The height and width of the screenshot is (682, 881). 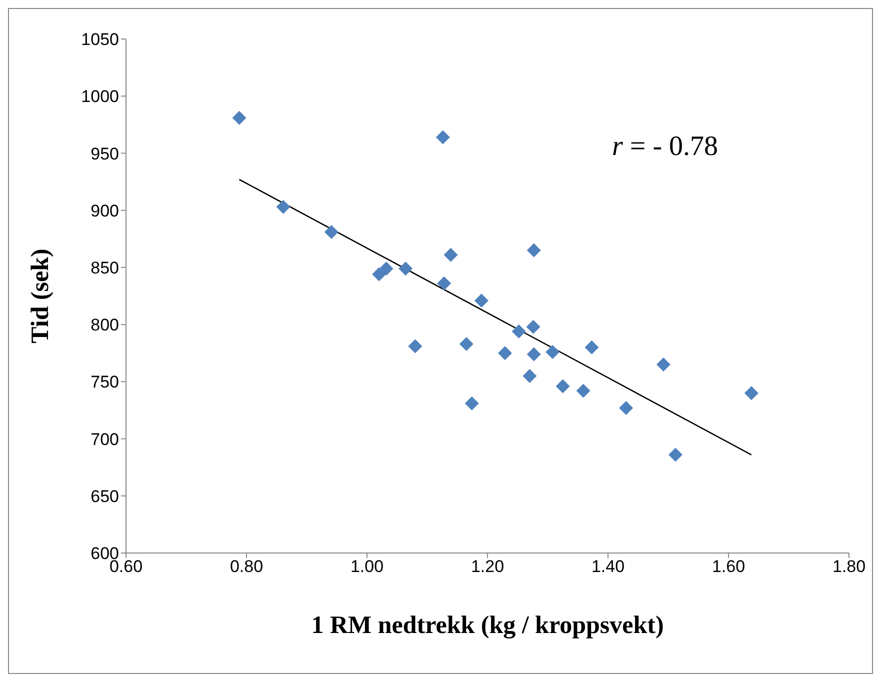 I want to click on y-tick-label: 650, so click(x=104, y=496).